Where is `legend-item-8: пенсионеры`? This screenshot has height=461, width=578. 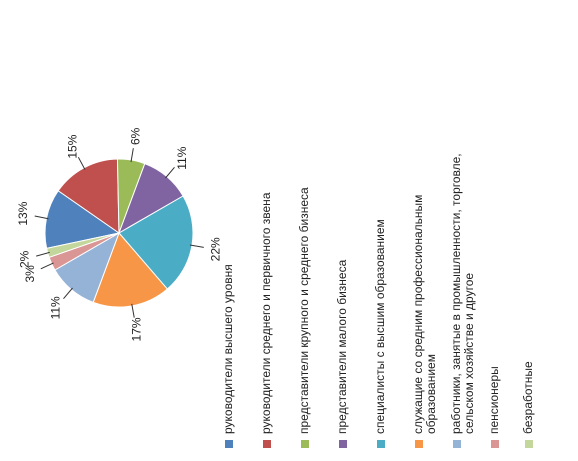 legend-item-8: пенсионеры is located at coordinates (504, 407).